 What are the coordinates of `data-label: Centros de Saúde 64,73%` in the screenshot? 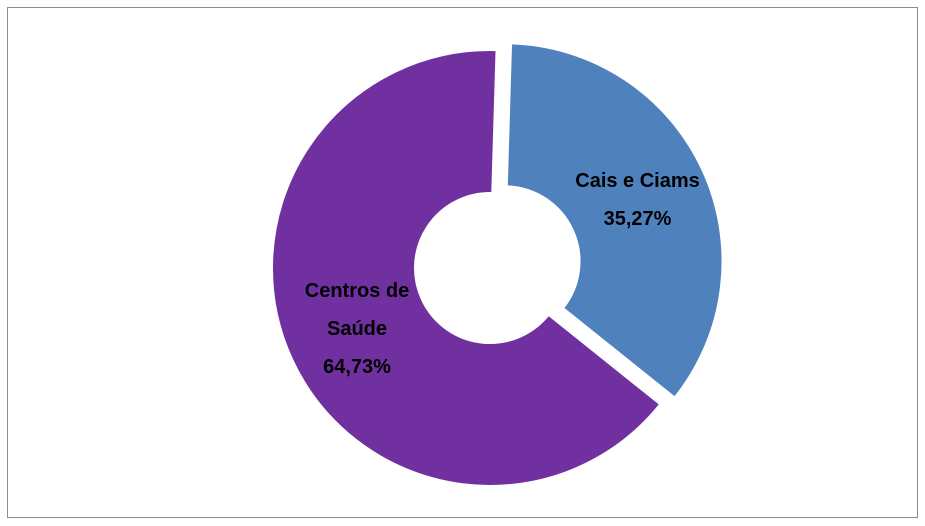 It's located at (357, 329).